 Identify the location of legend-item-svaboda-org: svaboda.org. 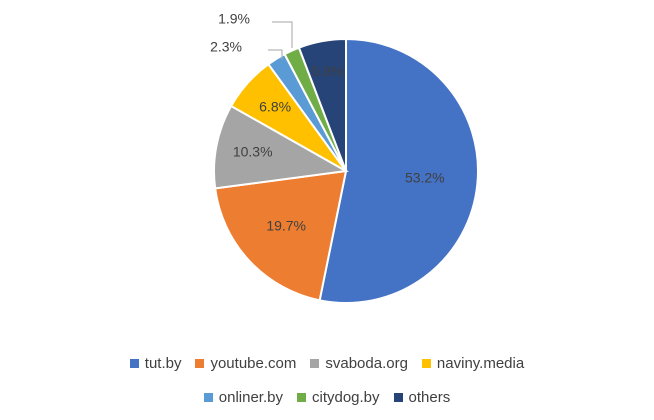
(359, 363).